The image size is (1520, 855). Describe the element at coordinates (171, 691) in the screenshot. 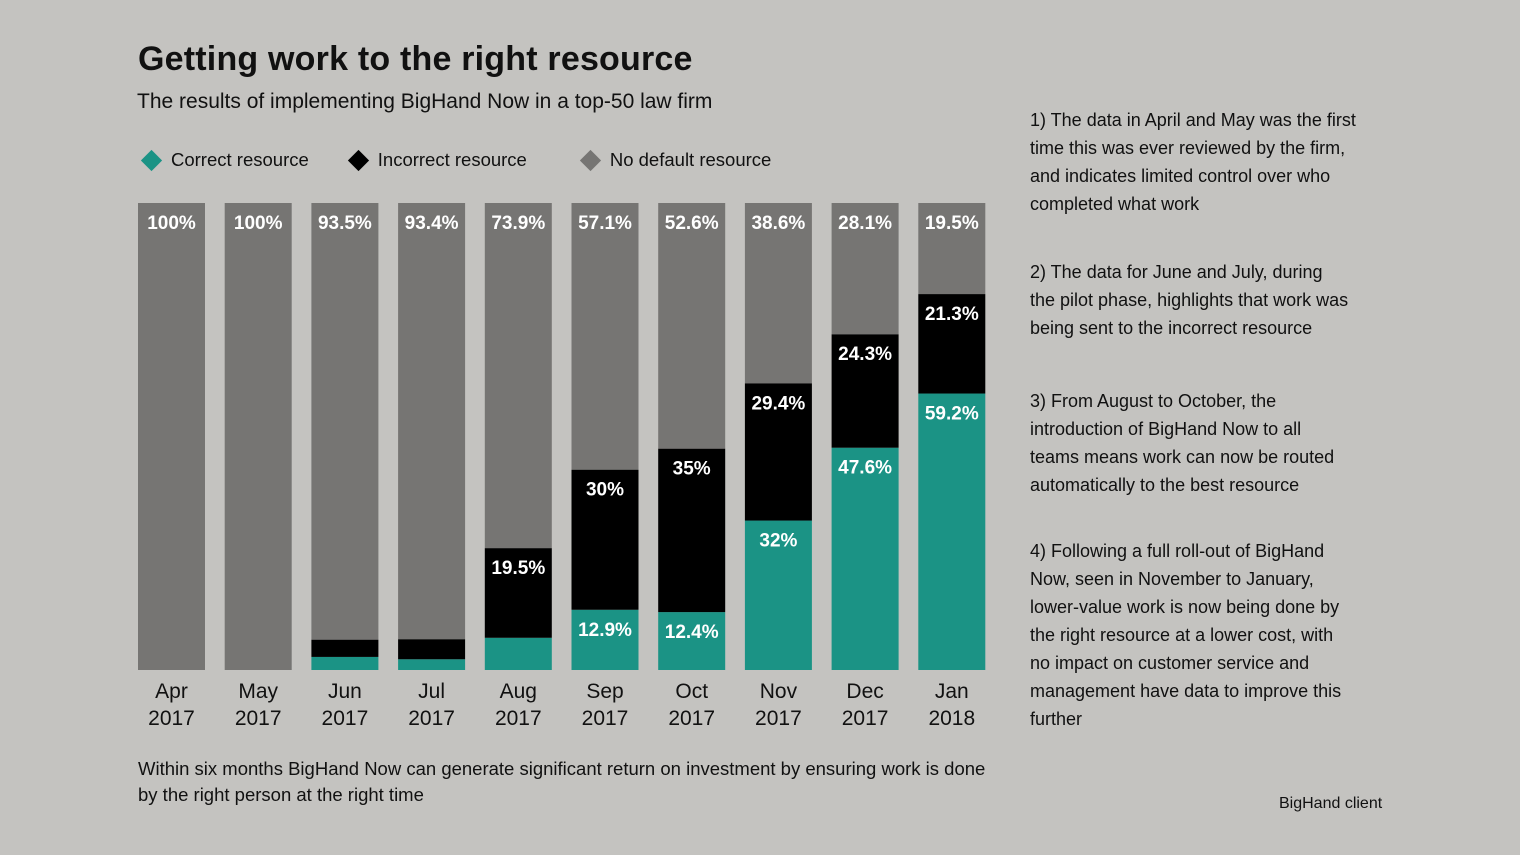

I see `x-tick-label-month: Apr` at that location.